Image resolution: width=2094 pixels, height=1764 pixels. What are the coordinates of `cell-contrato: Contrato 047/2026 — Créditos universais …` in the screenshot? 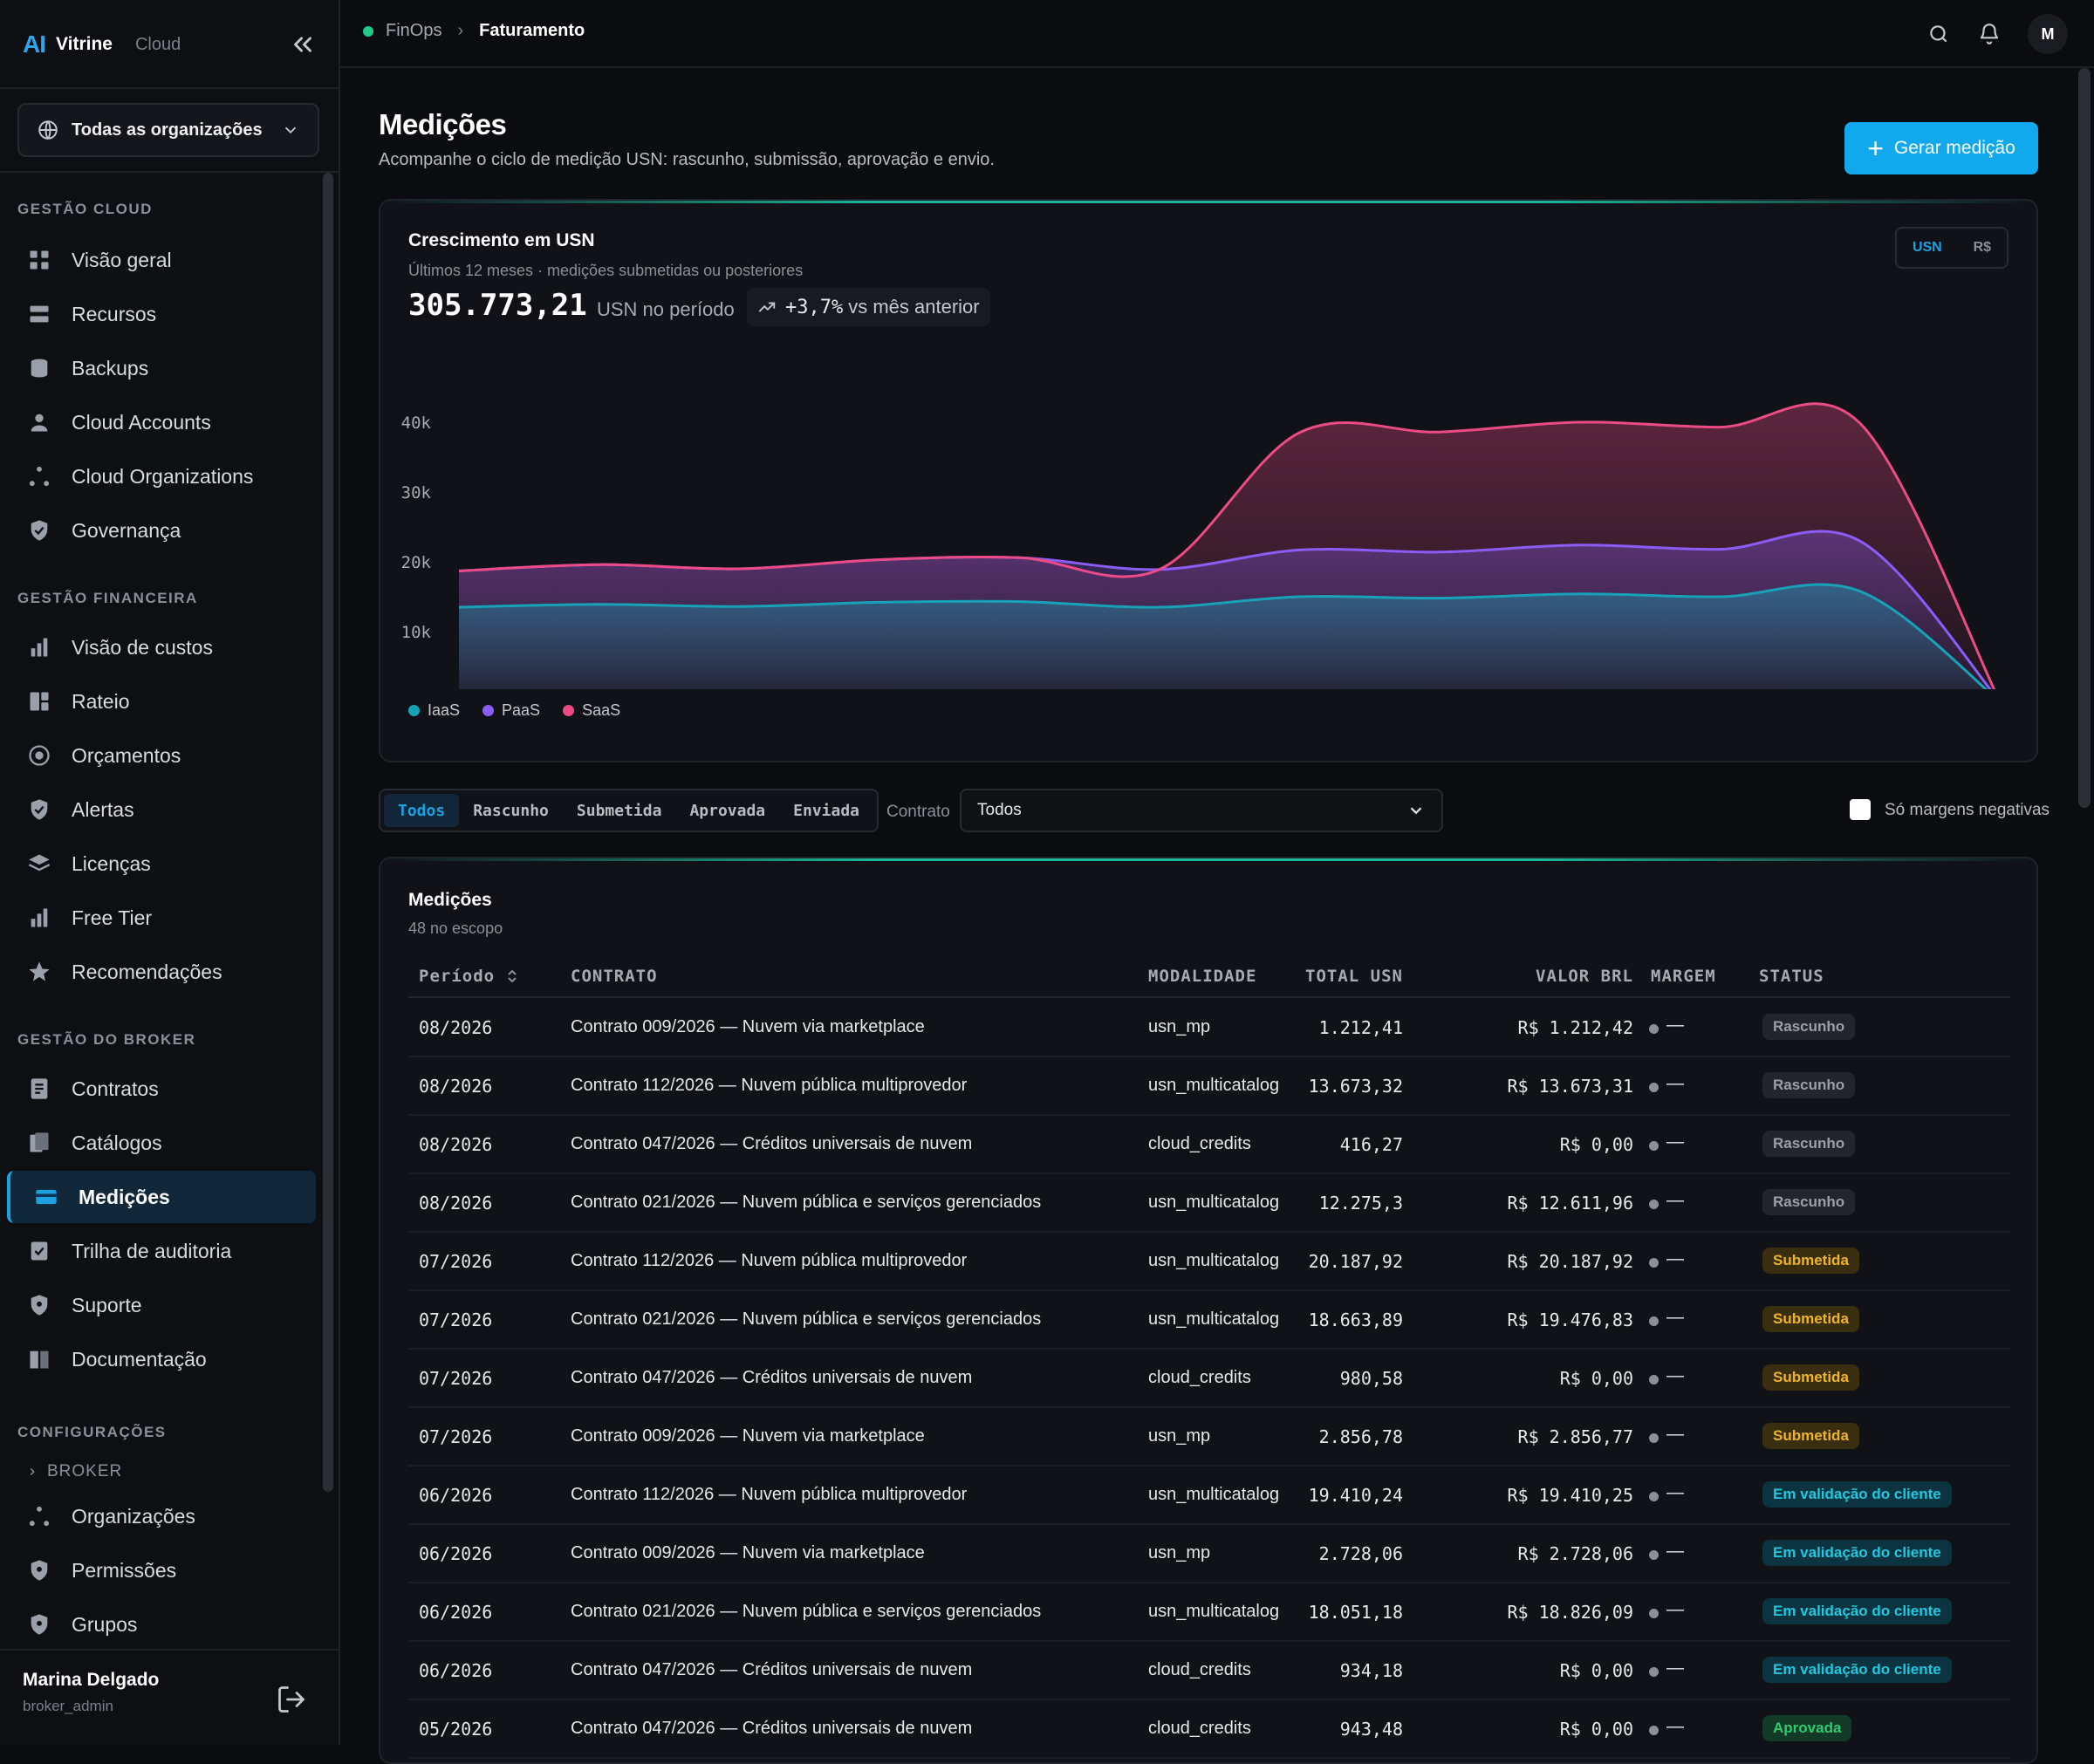 It's located at (772, 1670).